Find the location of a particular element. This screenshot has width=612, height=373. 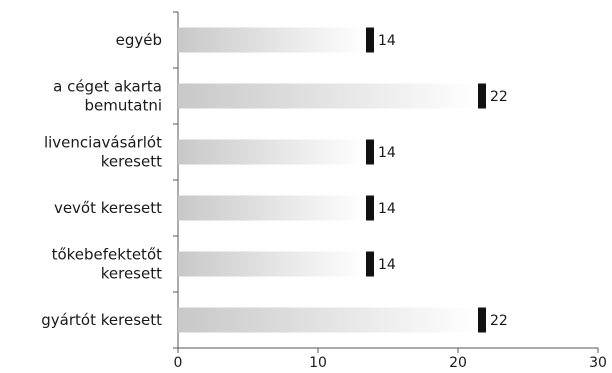

x-tick-labels: 0 10 20 30 is located at coordinates (390, 363).